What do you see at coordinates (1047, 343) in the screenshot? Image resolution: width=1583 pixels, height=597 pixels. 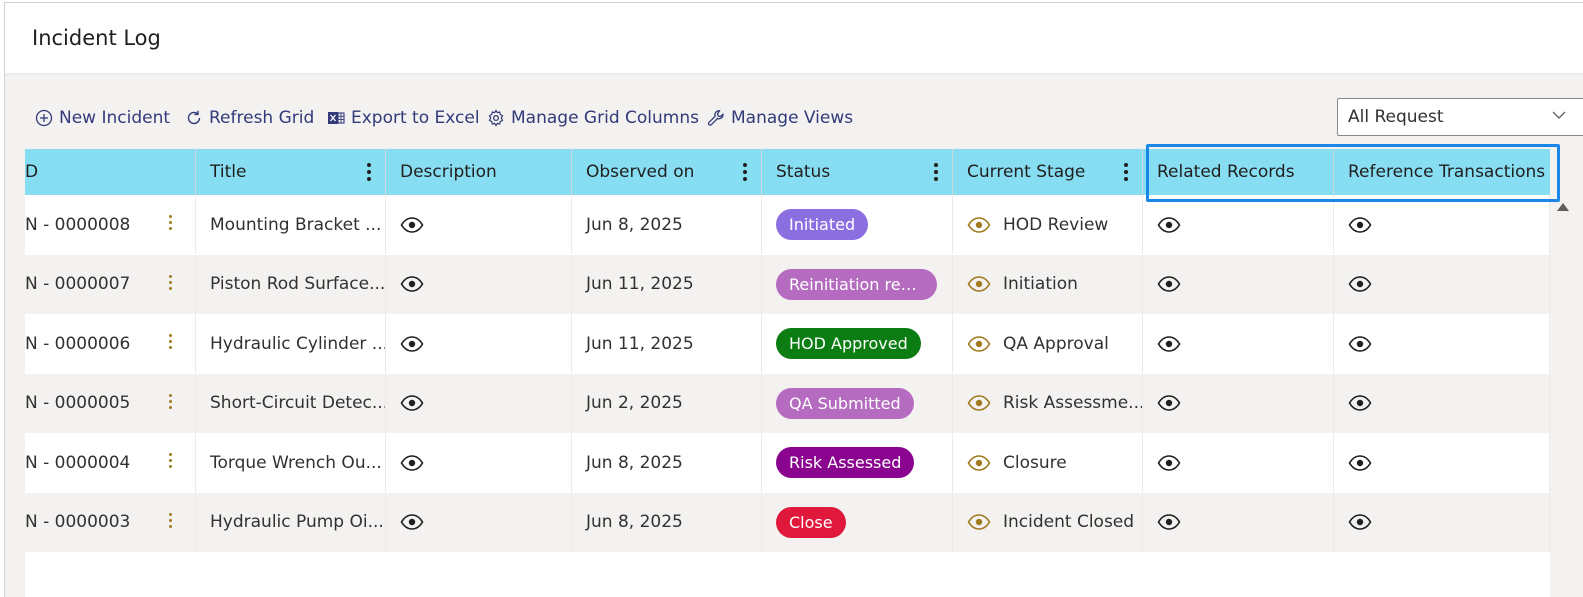 I see `cell-current-stage: QA Approval` at bounding box center [1047, 343].